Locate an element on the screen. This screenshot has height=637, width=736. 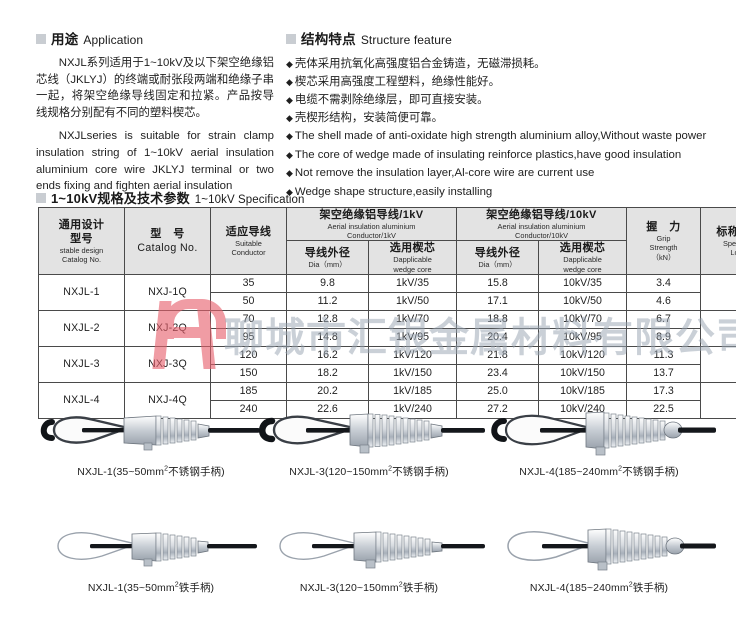
cell-failure-load: 7.5 is located at coordinates (718, 292).